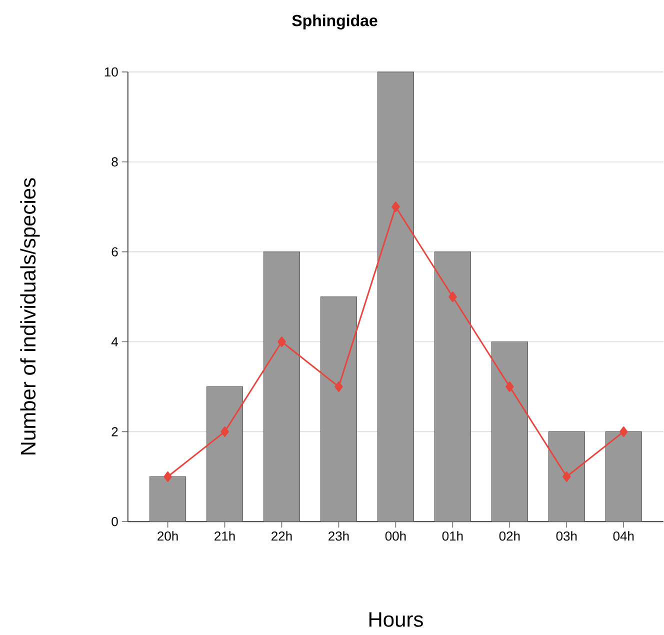  Describe the element at coordinates (566, 536) in the screenshot. I see `x-tick-label: 03h` at that location.